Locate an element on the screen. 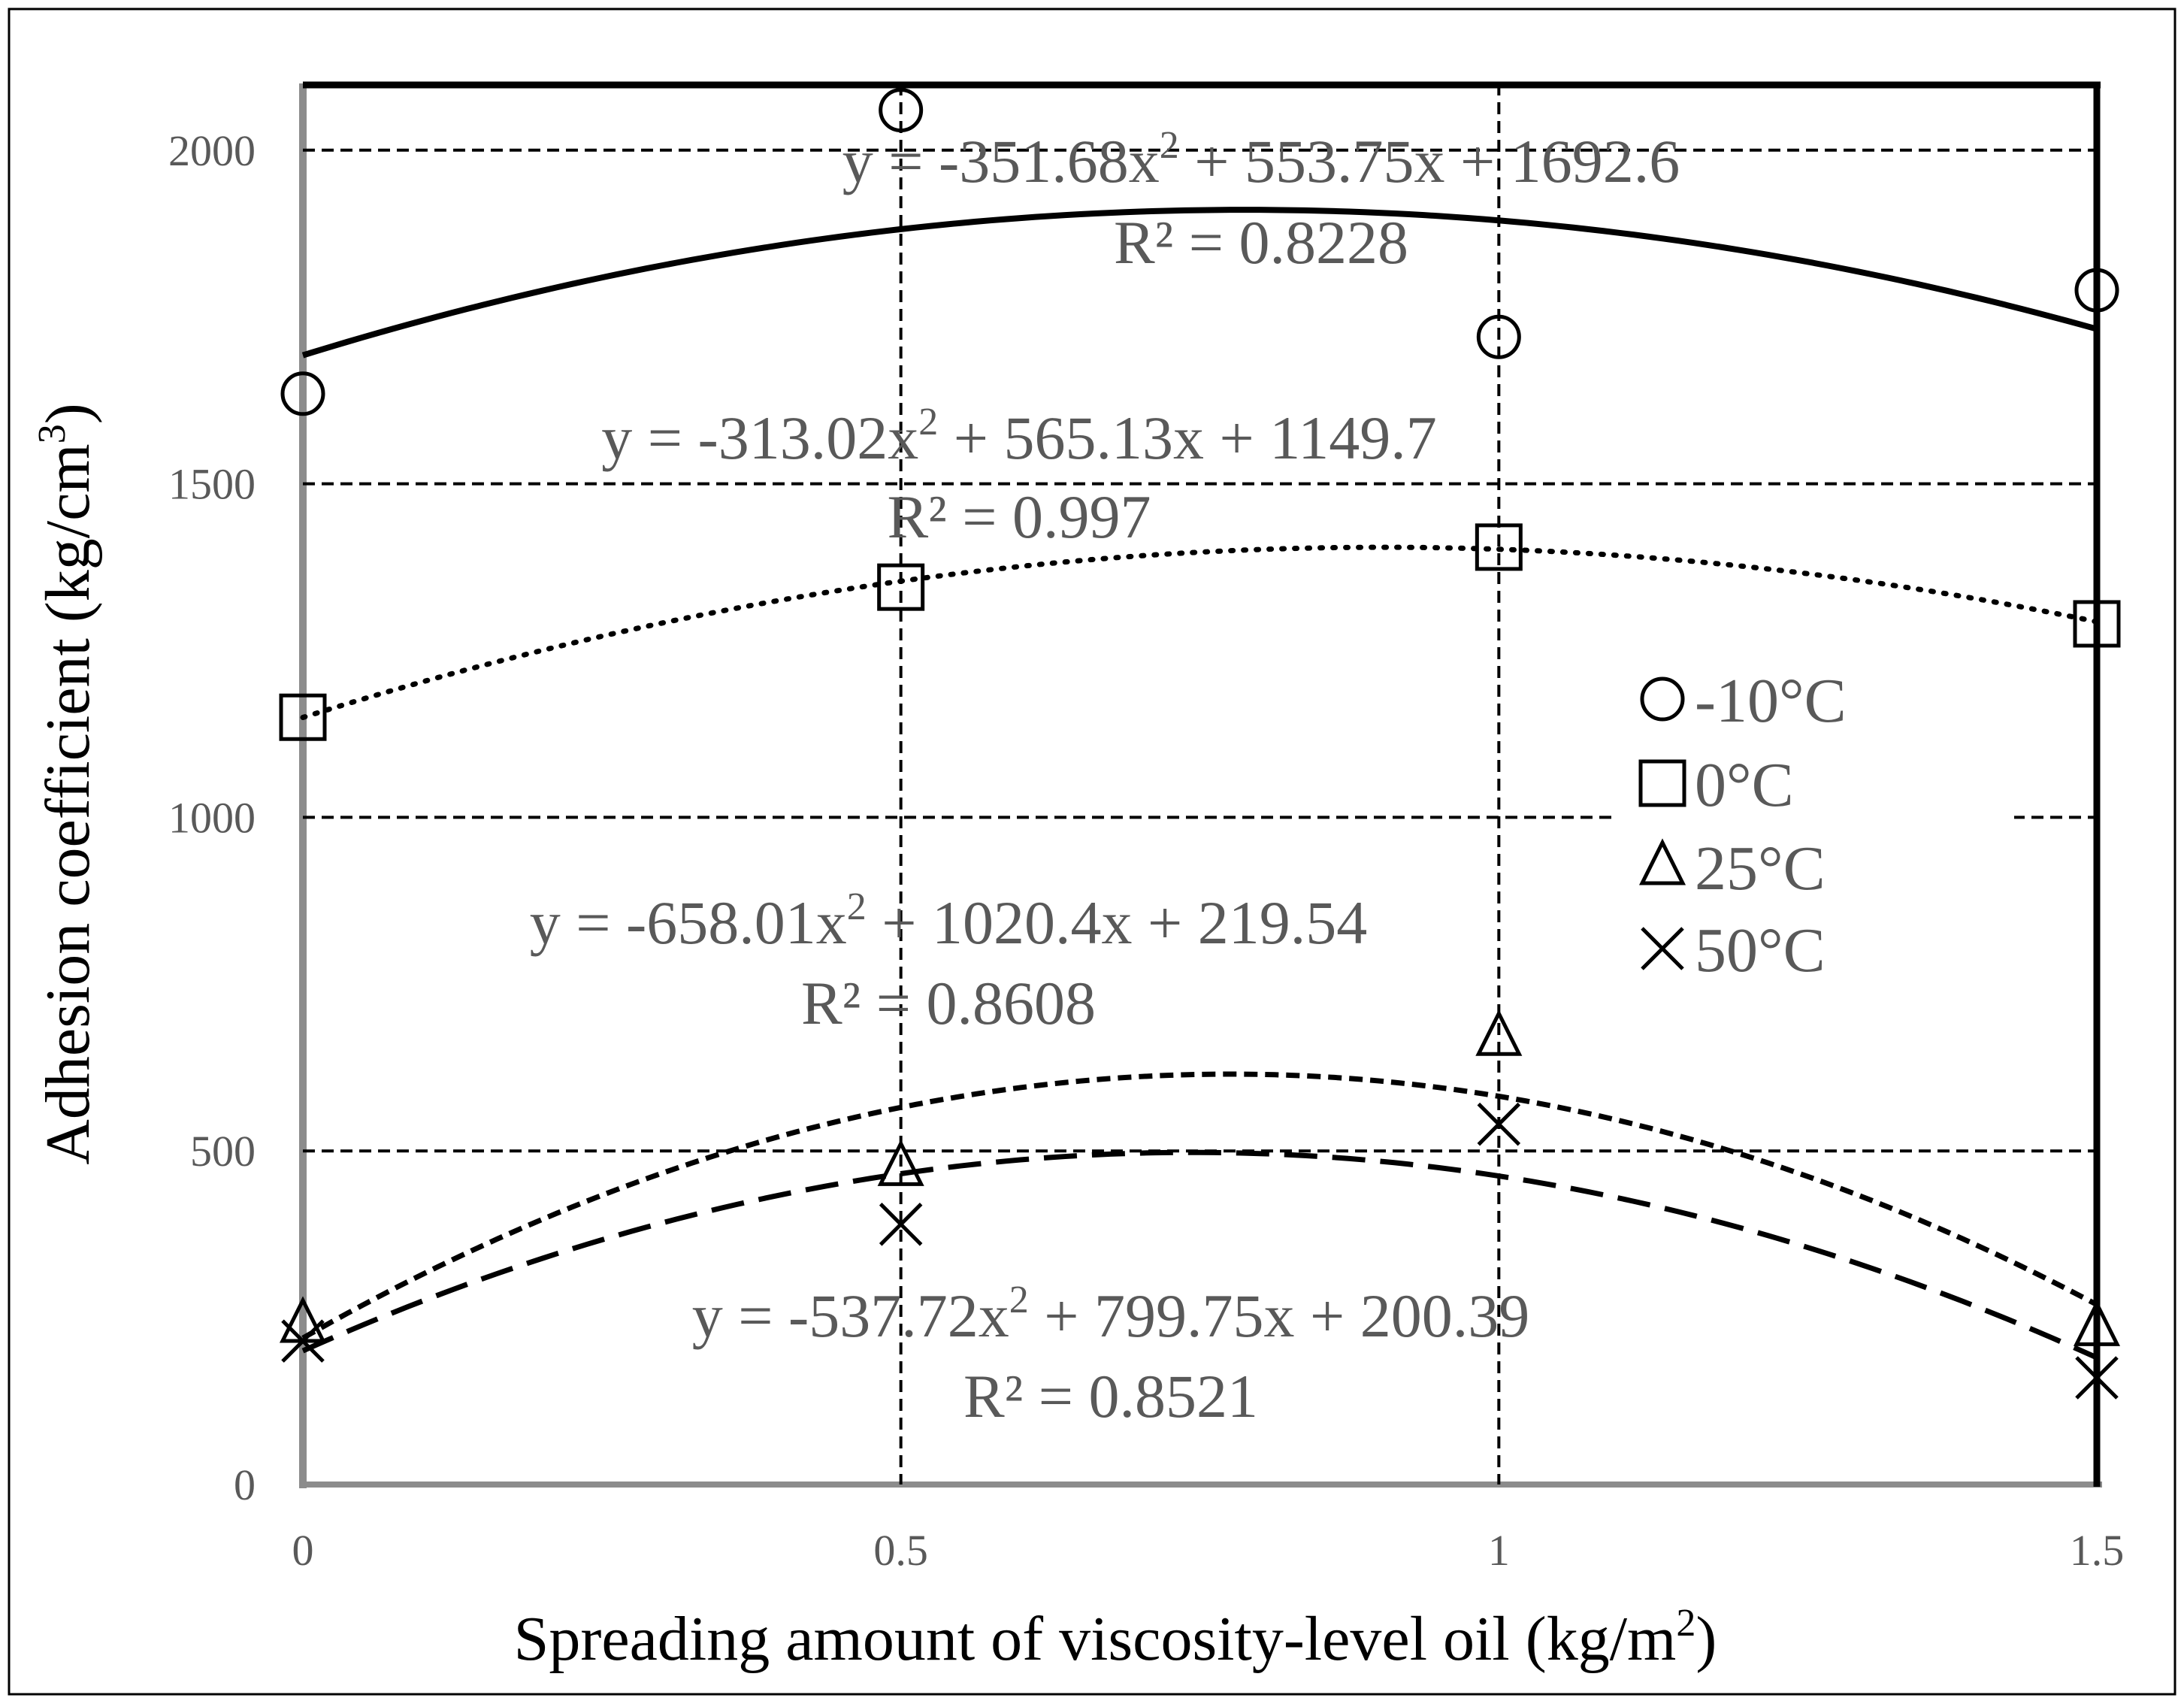  legend-item: 50°C is located at coordinates (1733, 950).